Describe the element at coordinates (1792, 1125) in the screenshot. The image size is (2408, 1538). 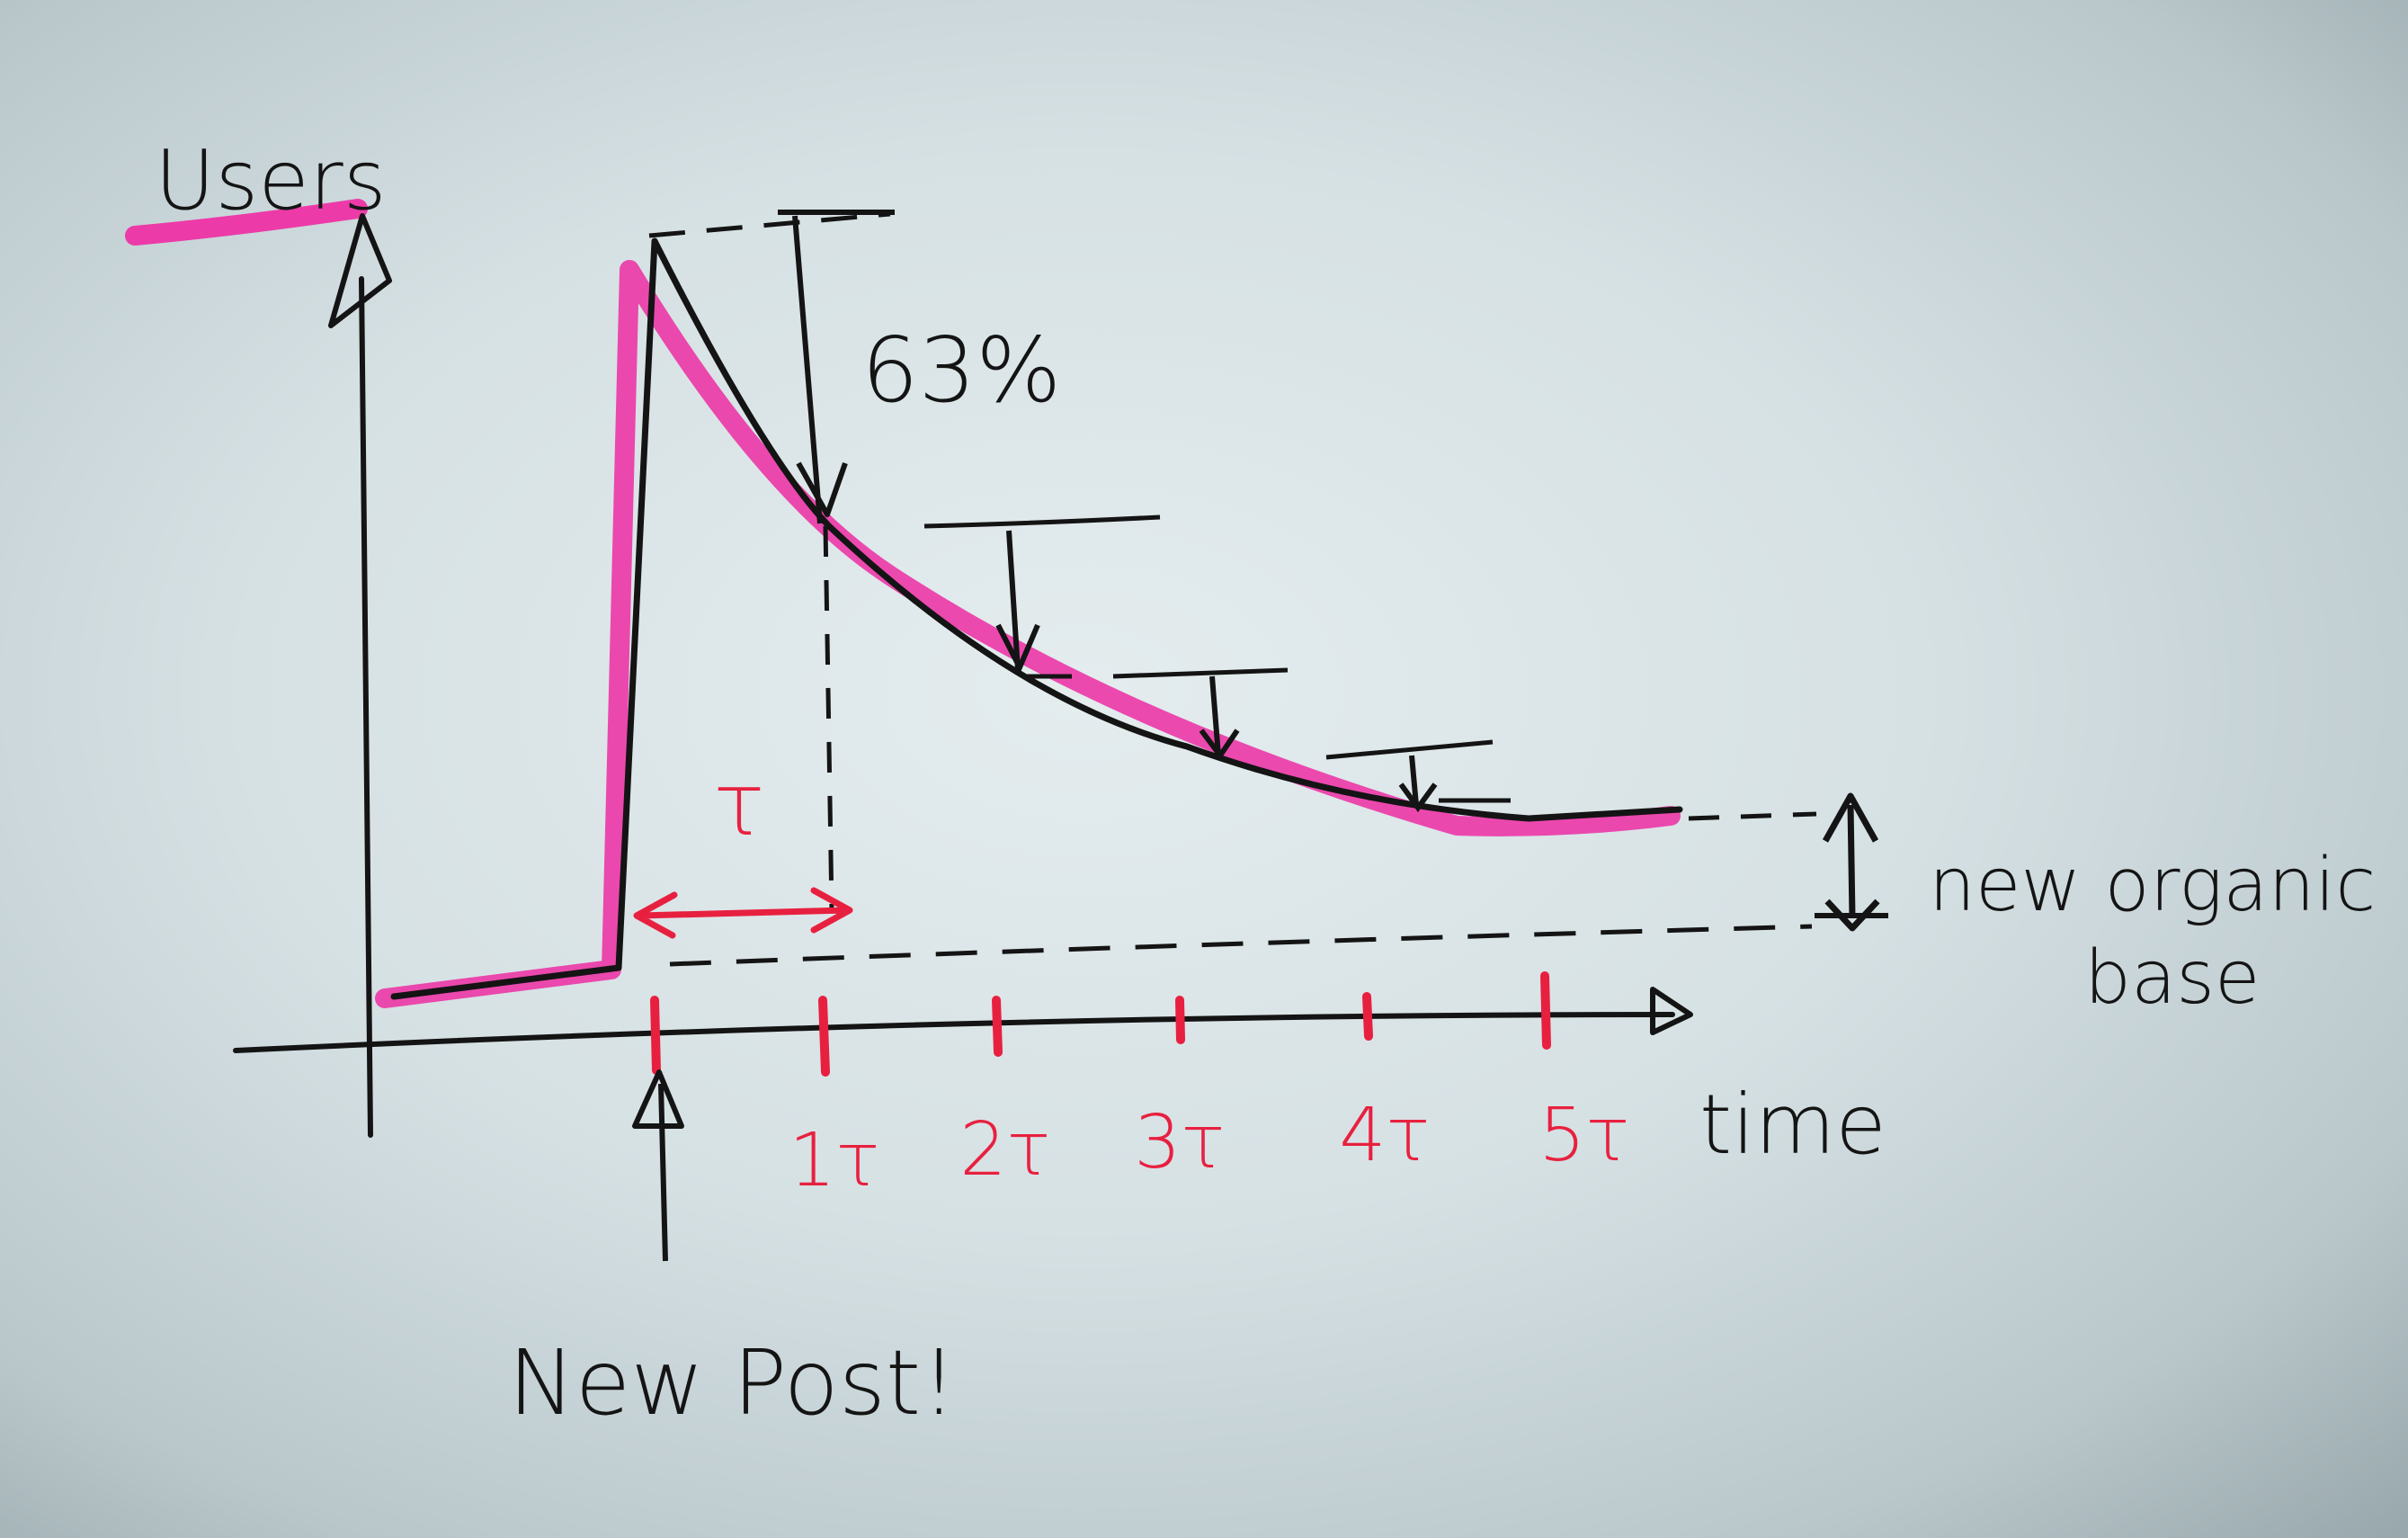
I see `x-axis-label: time` at that location.